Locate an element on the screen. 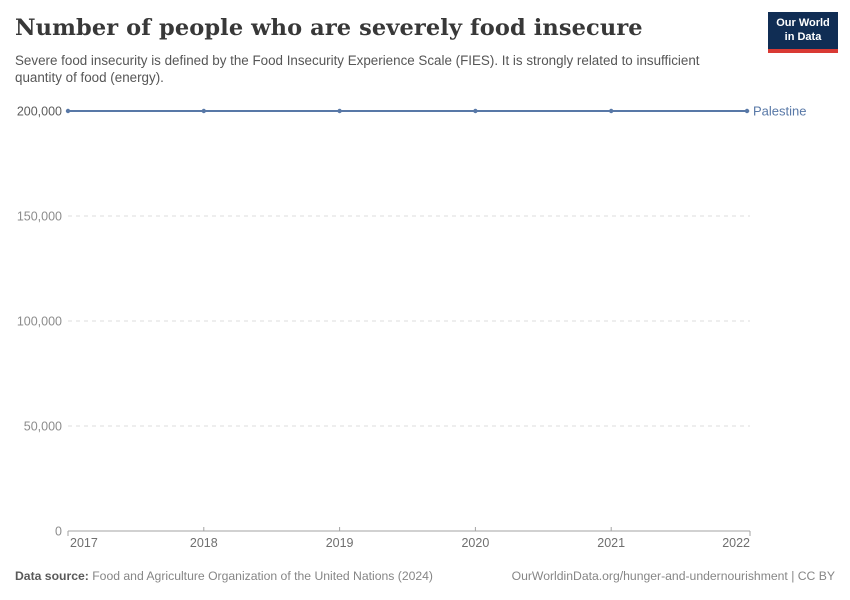  x-tick-label: 2020 is located at coordinates (475, 543).